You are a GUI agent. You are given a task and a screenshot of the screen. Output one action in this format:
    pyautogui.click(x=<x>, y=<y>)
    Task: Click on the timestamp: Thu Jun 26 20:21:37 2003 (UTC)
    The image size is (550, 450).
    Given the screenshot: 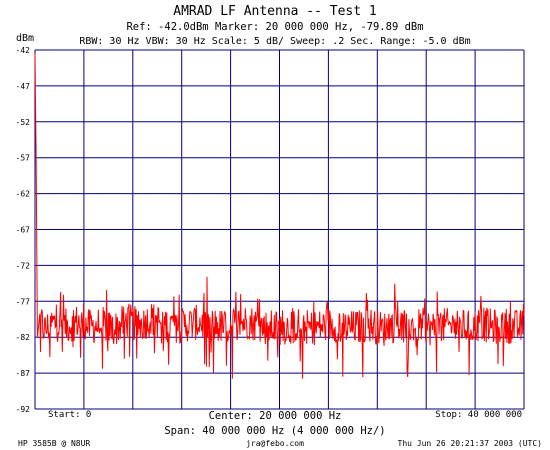 What is the action you would take?
    pyautogui.click(x=470, y=443)
    